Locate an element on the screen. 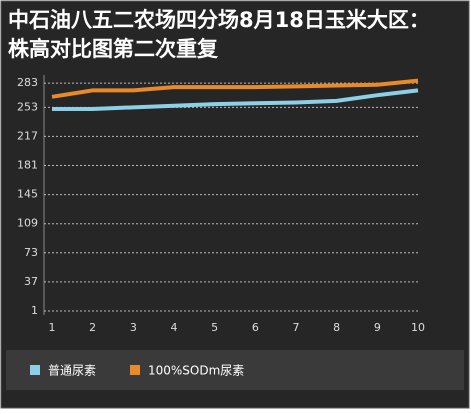 The image size is (471, 414). y-tick-label: 283 is located at coordinates (27, 82).